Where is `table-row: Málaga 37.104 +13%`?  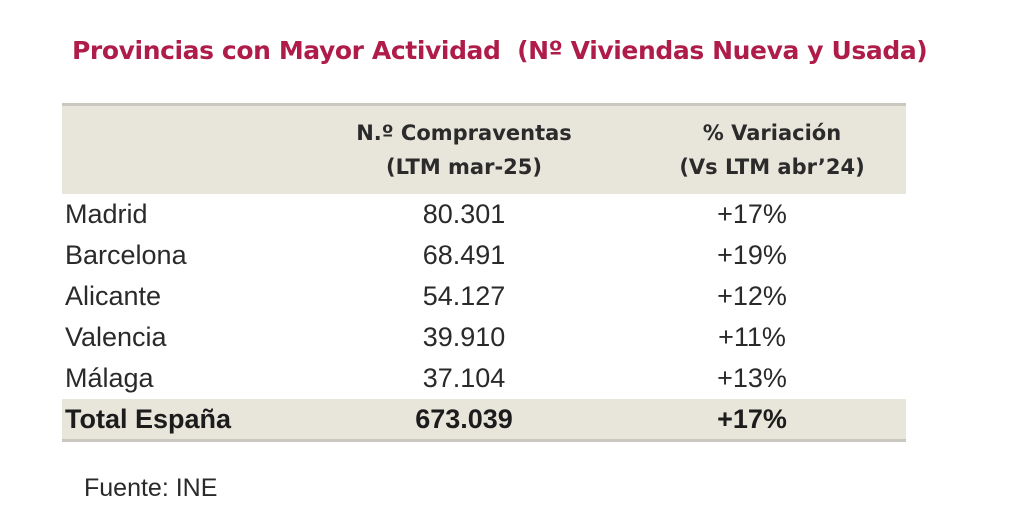 table-row: Málaga 37.104 +13% is located at coordinates (484, 378).